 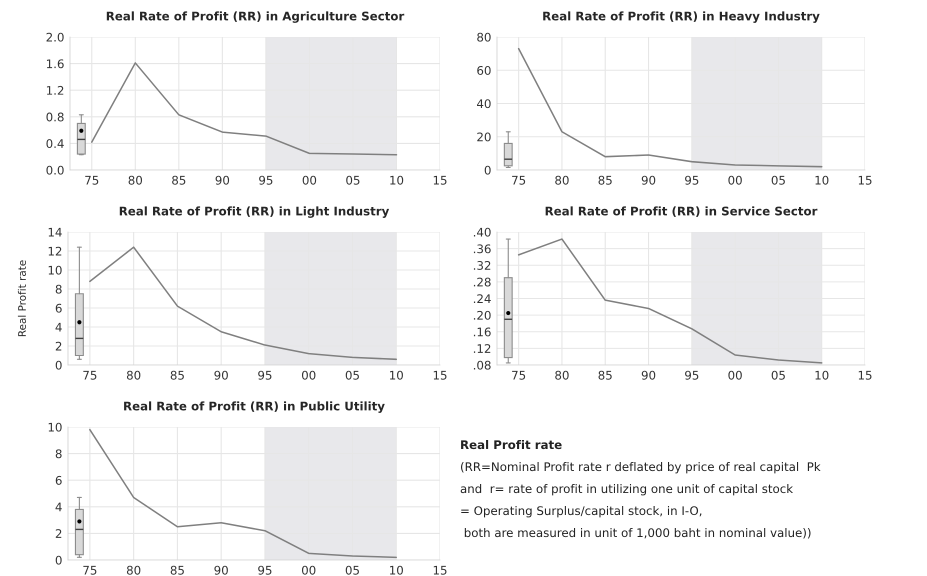 I want to click on y-tick-label: 60, so click(x=484, y=70).